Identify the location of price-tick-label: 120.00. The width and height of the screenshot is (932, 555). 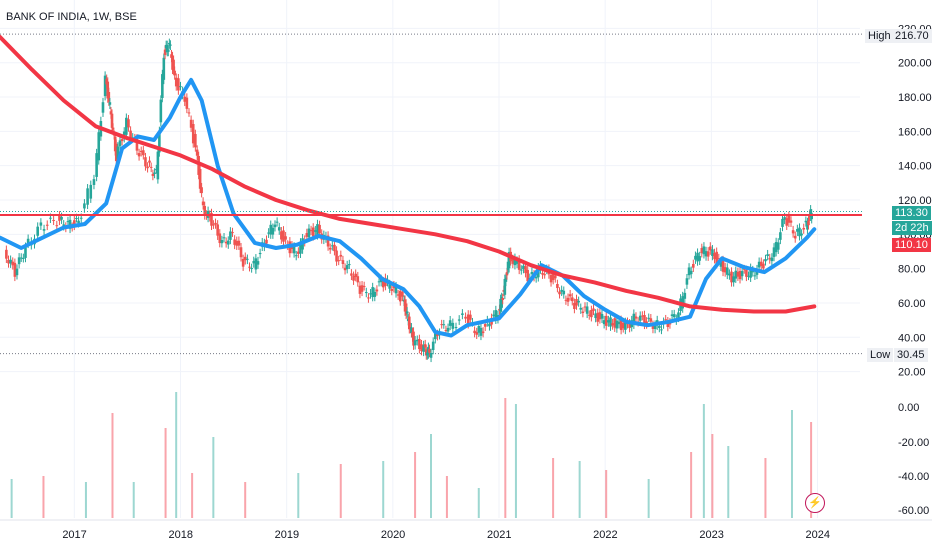
(915, 201).